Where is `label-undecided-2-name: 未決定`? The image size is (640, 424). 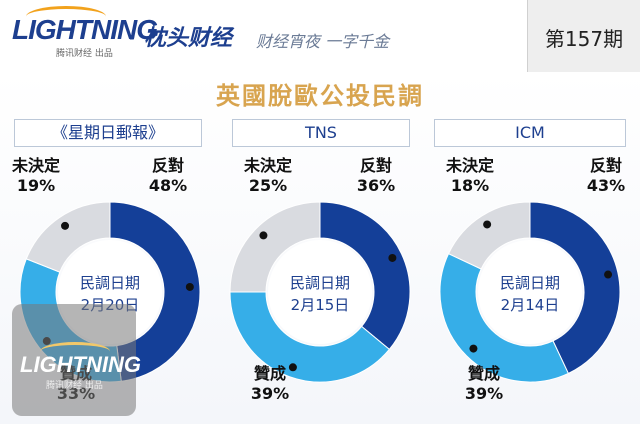
label-undecided-2-name: 未決定 is located at coordinates (267, 165).